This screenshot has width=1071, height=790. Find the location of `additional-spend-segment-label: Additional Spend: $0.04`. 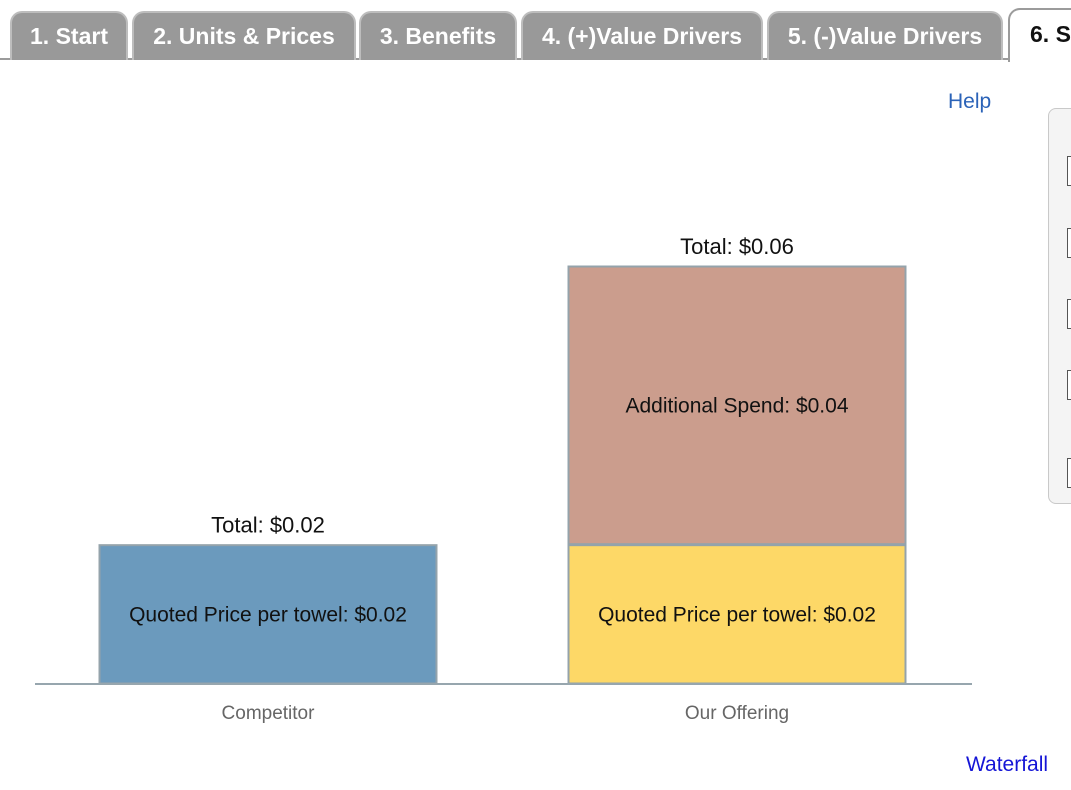

additional-spend-segment-label: Additional Spend: $0.04 is located at coordinates (736, 405).